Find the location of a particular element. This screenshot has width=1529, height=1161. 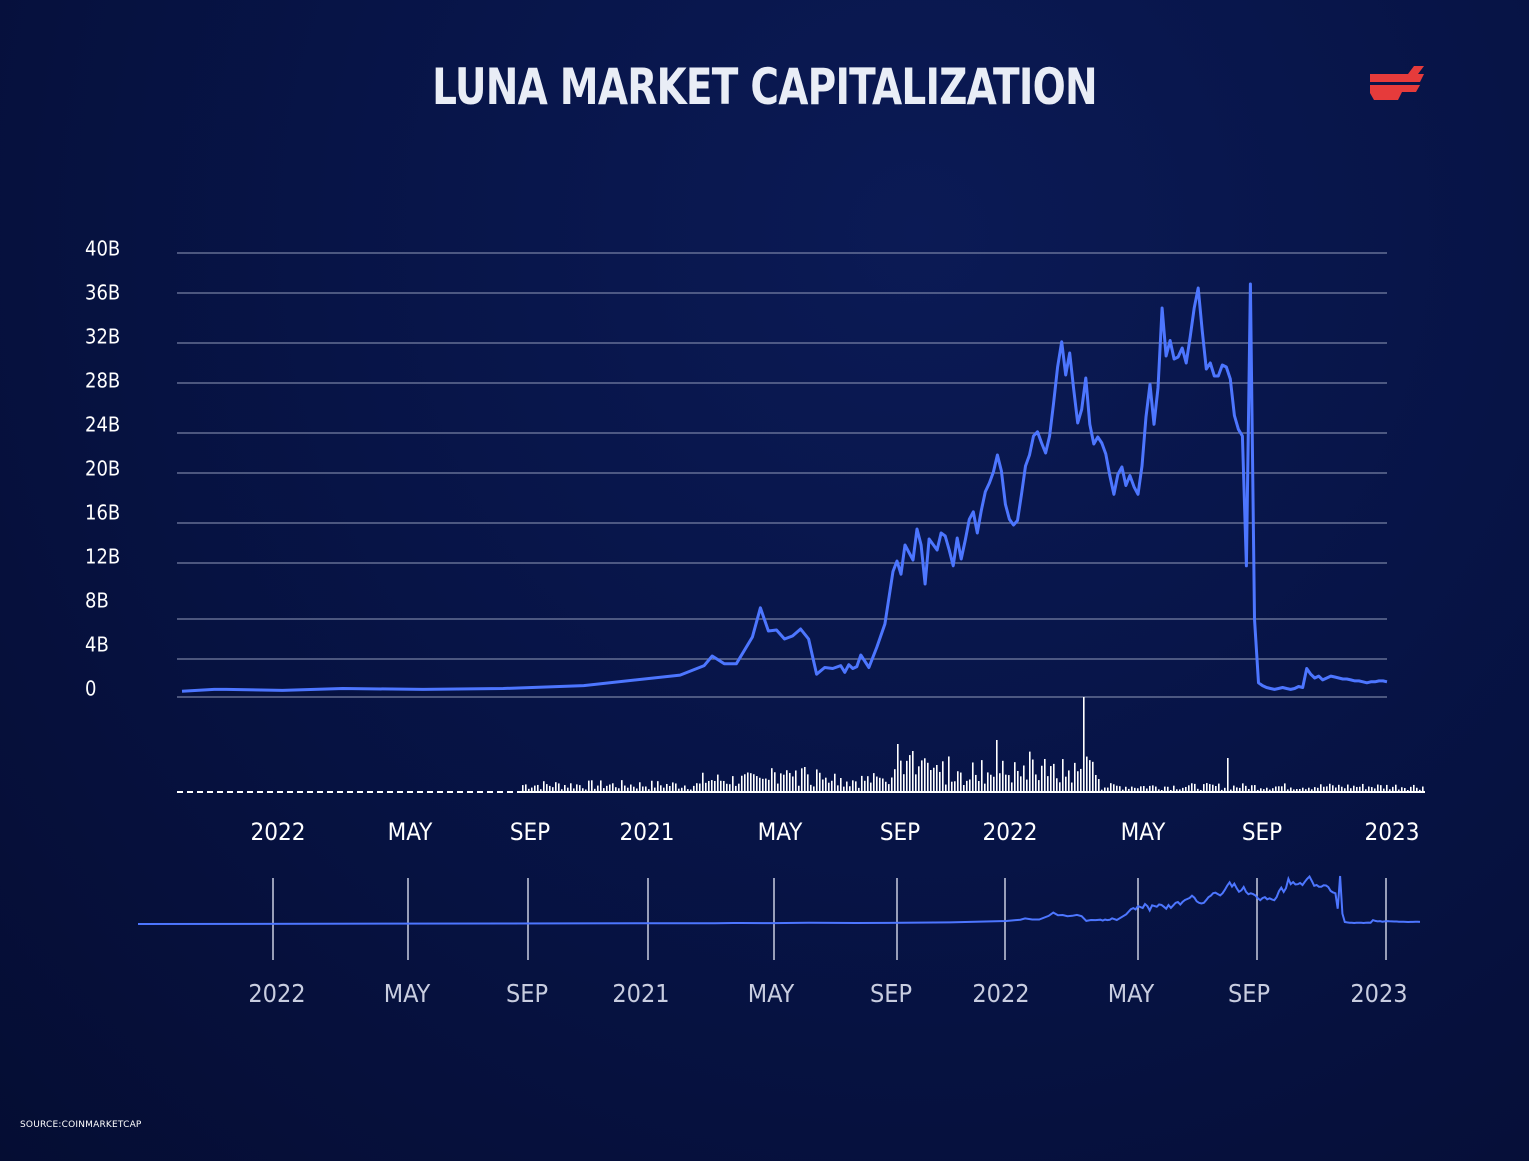

y-tick-label-40B: 40B is located at coordinates (102, 249).